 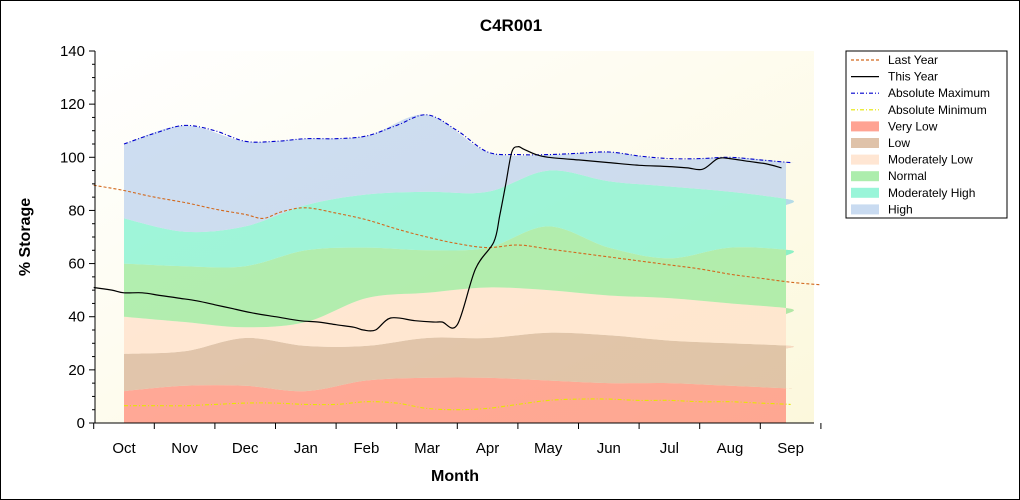 What do you see at coordinates (76, 264) in the screenshot?
I see `y-tick-label: 60` at bounding box center [76, 264].